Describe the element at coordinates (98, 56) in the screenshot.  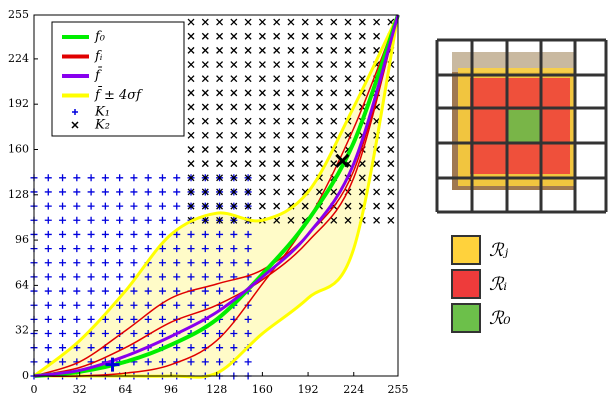
I see `legend-label: fᵢ` at that location.